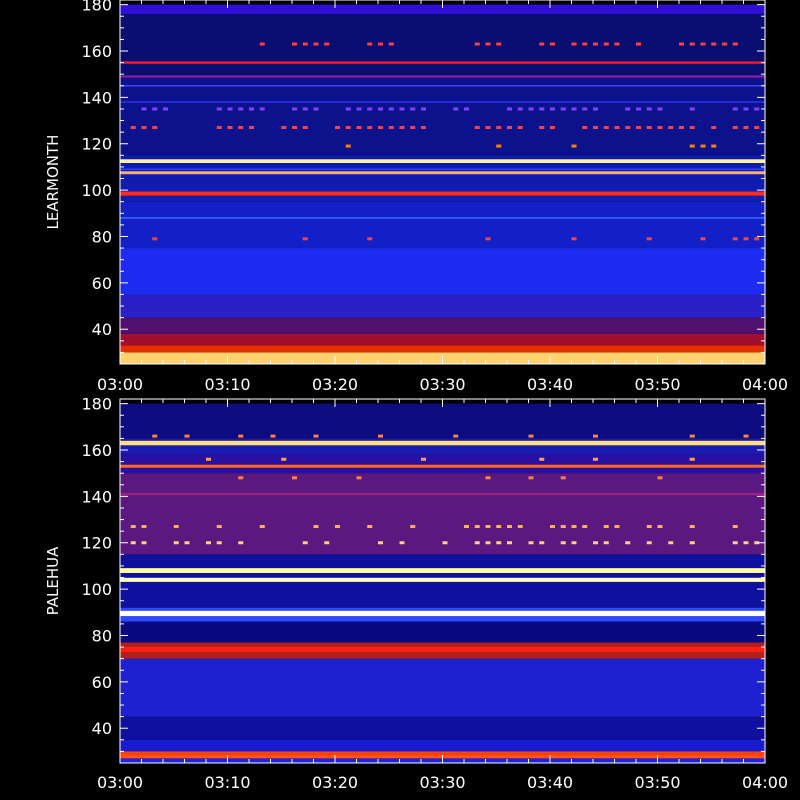 This screenshot has height=800, width=800. Describe the element at coordinates (96, 97) in the screenshot. I see `learmonth-y-tick-label: 140` at that location.